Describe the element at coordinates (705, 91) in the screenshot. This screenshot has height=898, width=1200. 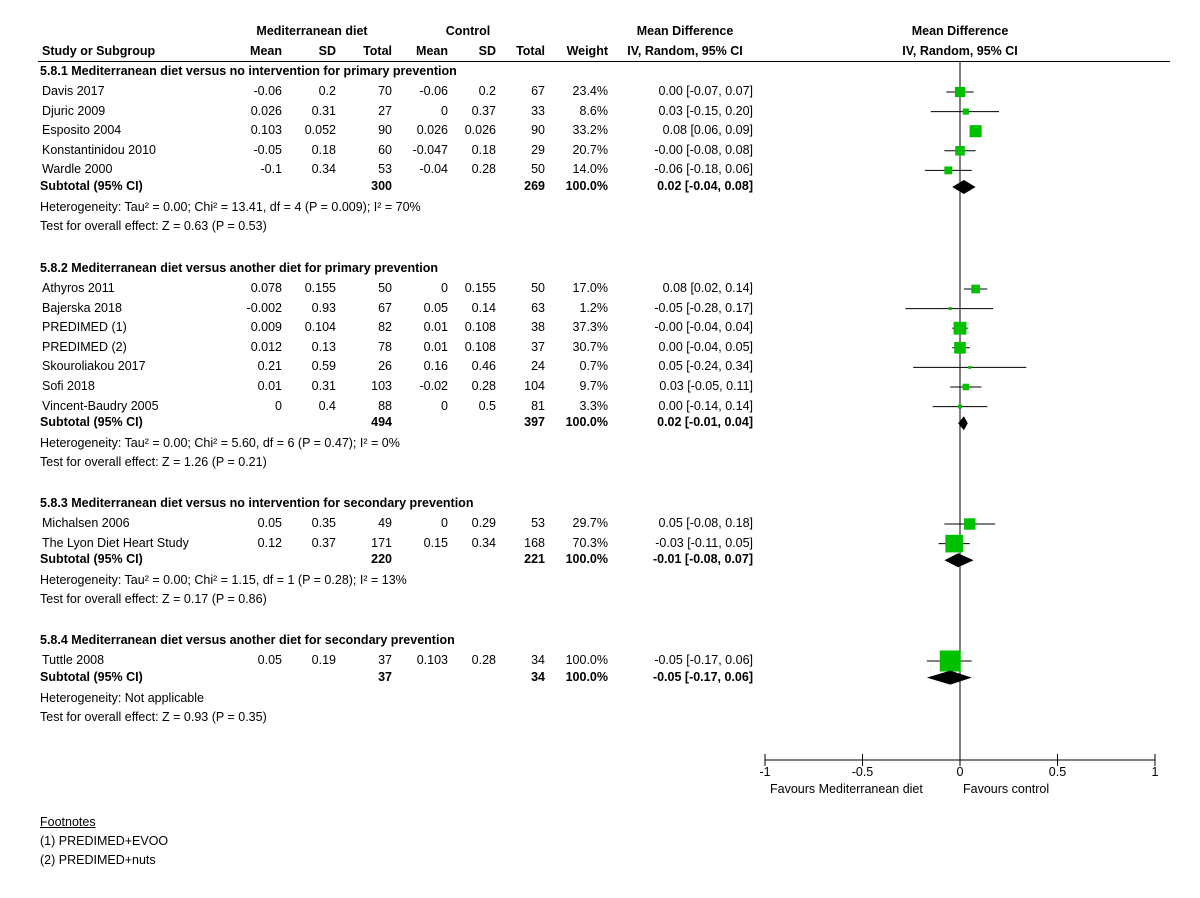
I see `cell-ci: 0.00 [-0.07, 0.07]` at that location.